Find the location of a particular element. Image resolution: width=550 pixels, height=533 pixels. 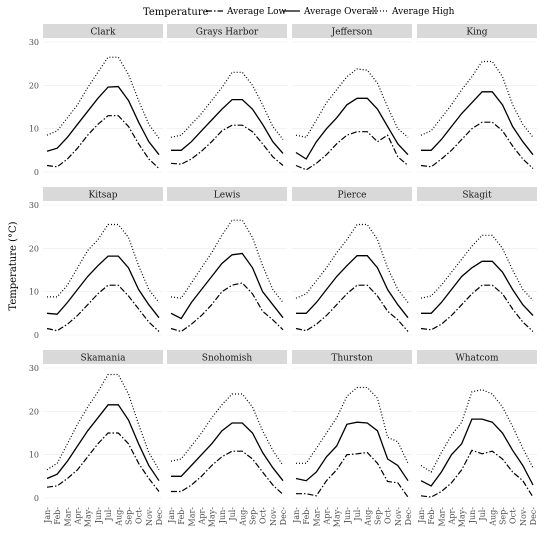

y-axis-title: Temperature (°C) is located at coordinates (13, 265).